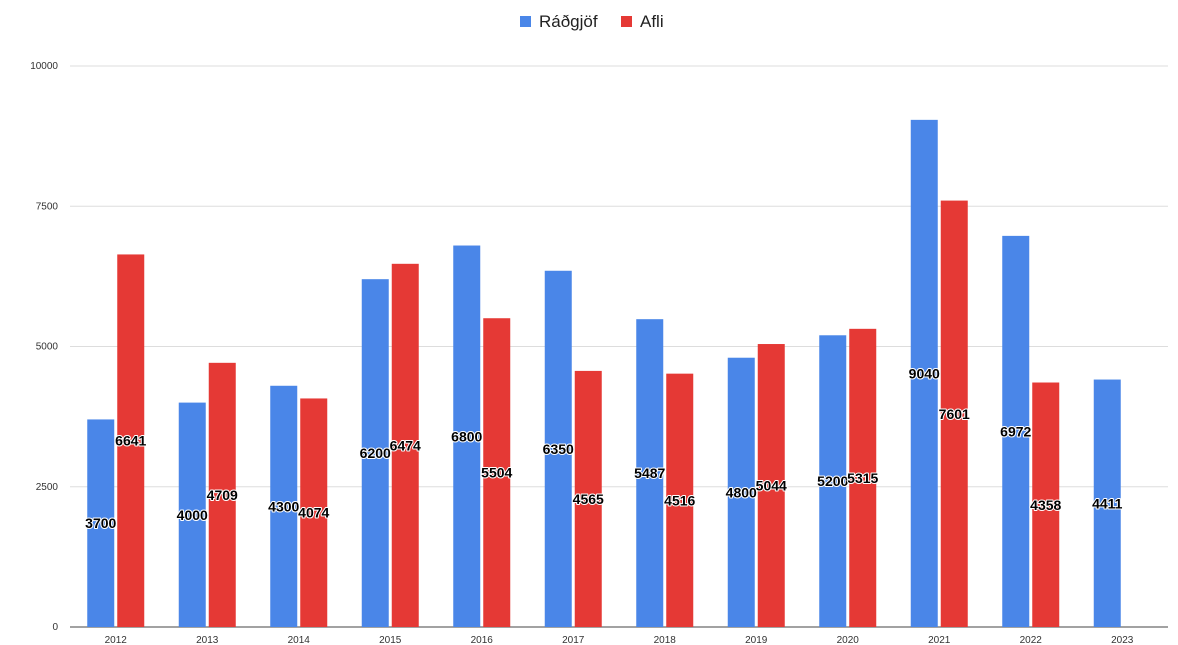  I want to click on data-label-radgjof-2023: 4411, so click(1107, 503).